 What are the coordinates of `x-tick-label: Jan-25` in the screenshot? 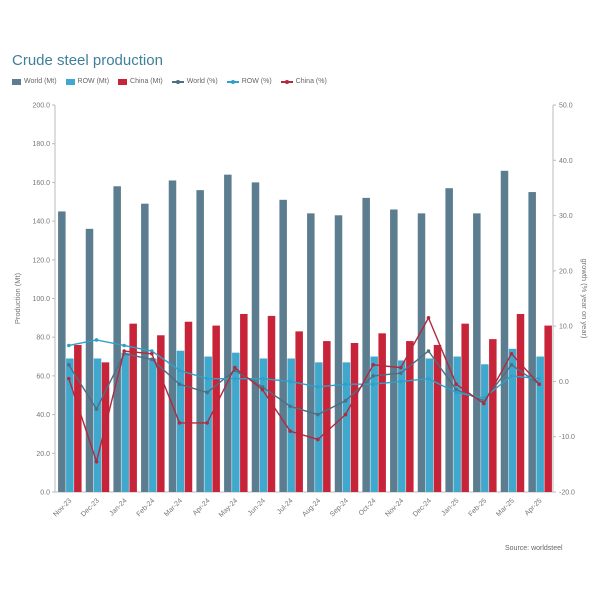 It's located at (450, 507).